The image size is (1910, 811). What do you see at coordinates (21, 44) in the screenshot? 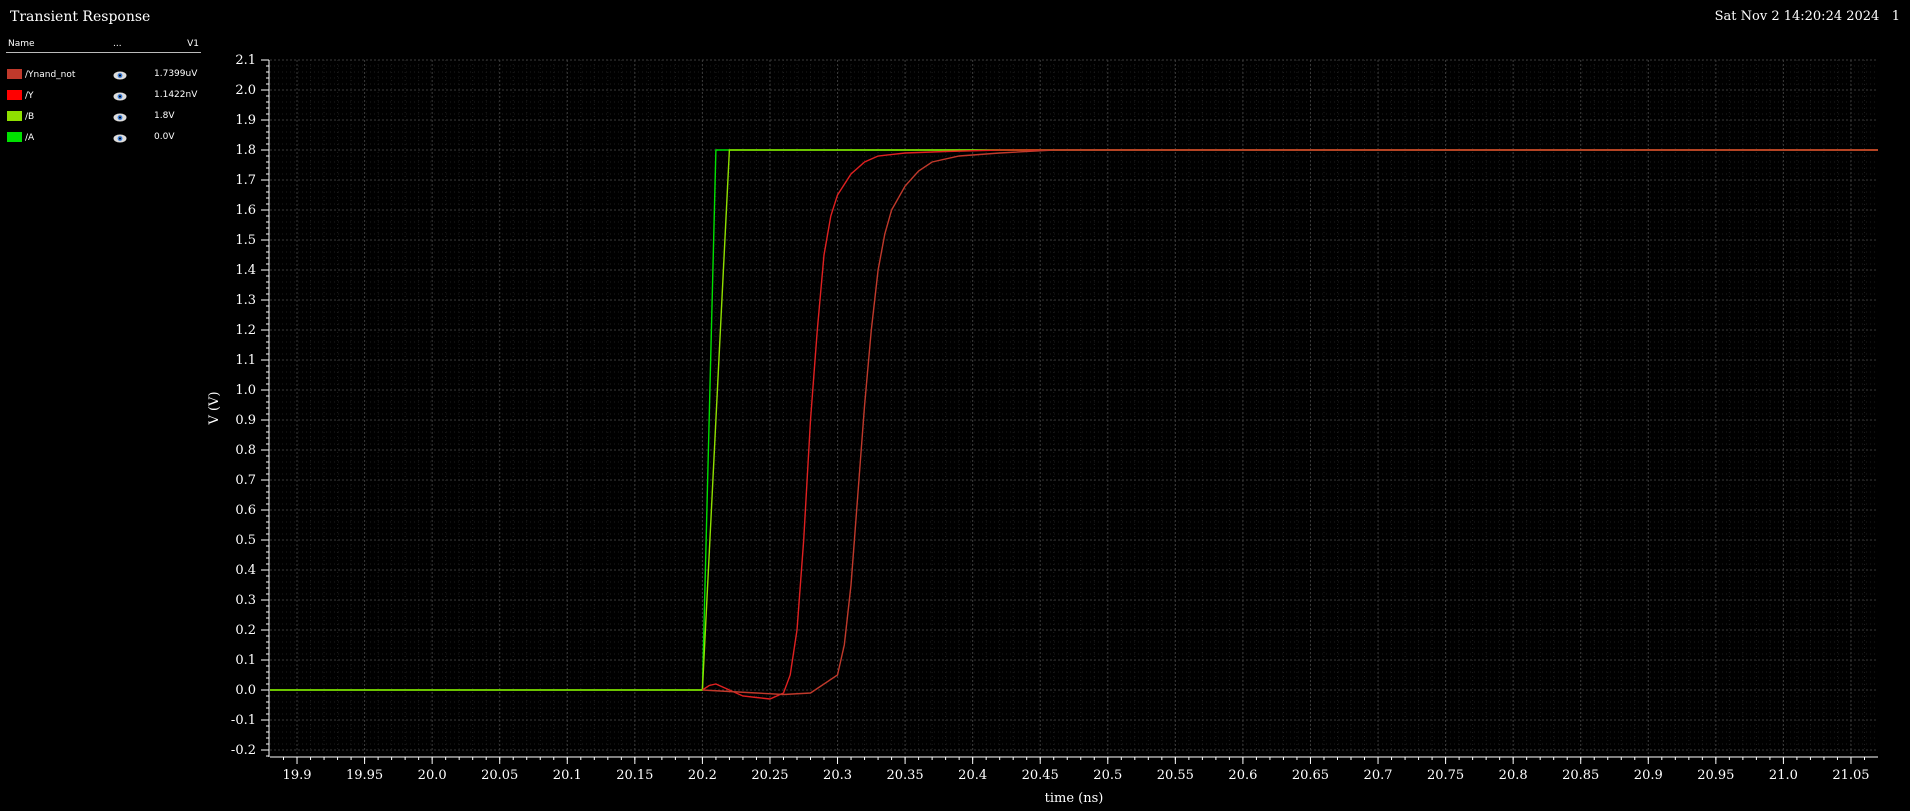
I see `legend-header-name: Name` at bounding box center [21, 44].